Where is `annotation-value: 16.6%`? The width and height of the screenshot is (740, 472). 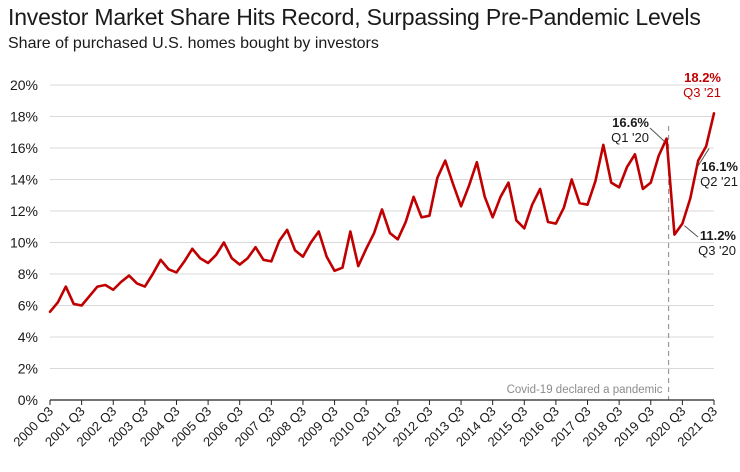
annotation-value: 16.6% is located at coordinates (630, 122).